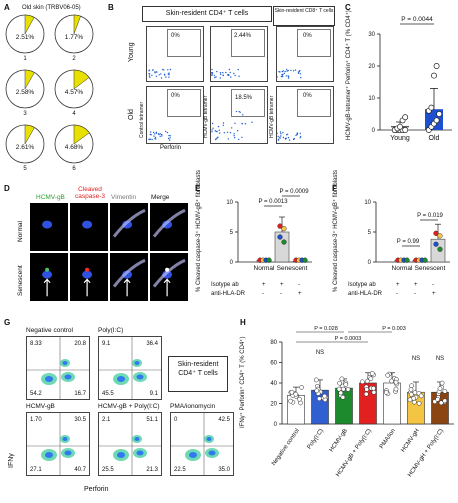 The image size is (458, 503). Describe the element at coordinates (175, 115) in the screenshot. I see `flow-old-control: 0%` at that location.